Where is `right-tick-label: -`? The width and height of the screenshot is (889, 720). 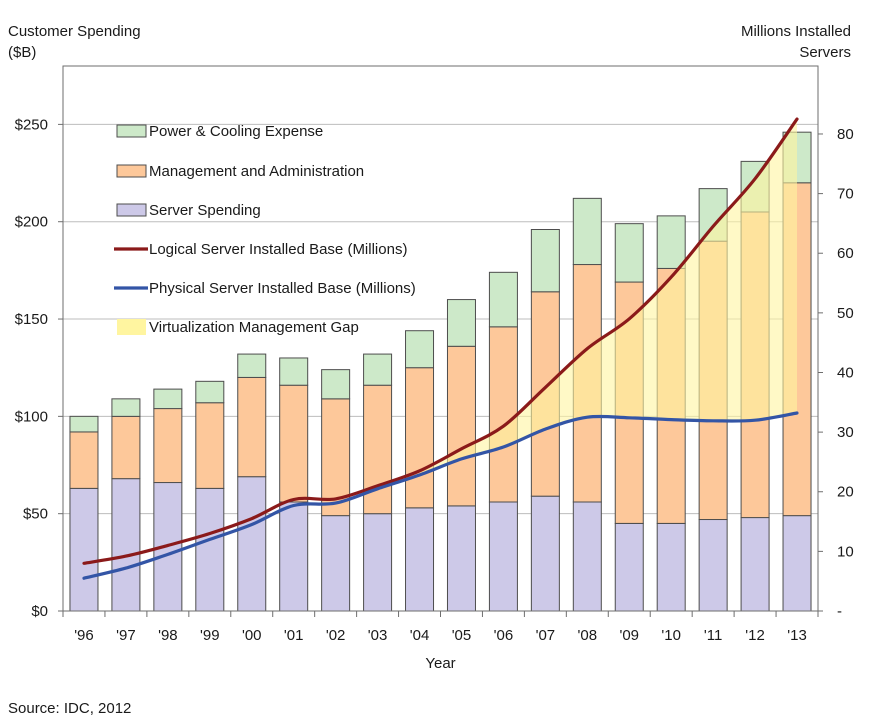 right-tick-label: - is located at coordinates (839, 611).